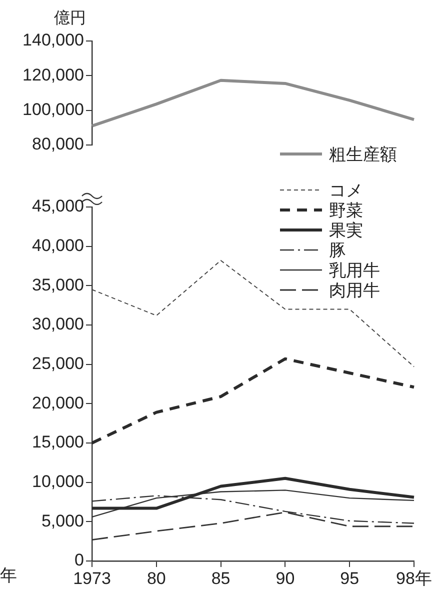 This screenshot has height=591, width=447. What do you see at coordinates (58, 206) in the screenshot?
I see `y-tick-label: 45,000` at bounding box center [58, 206].